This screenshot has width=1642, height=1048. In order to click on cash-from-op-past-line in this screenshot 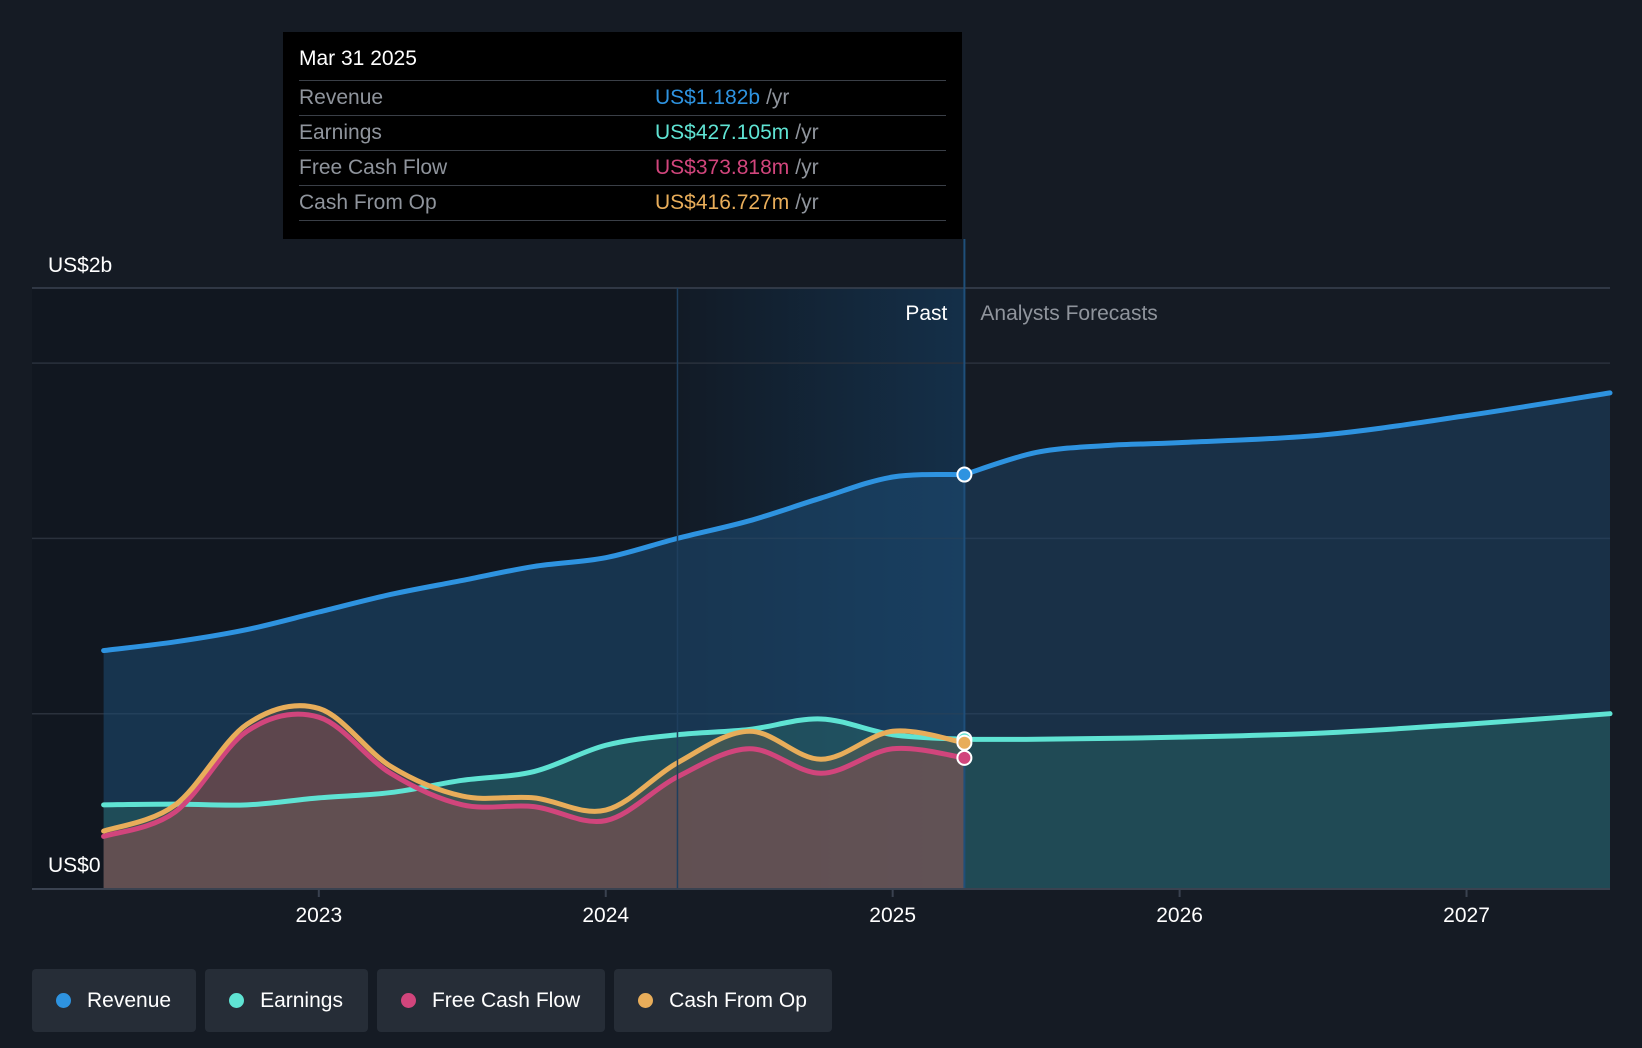, I will do `click(534, 768)`.